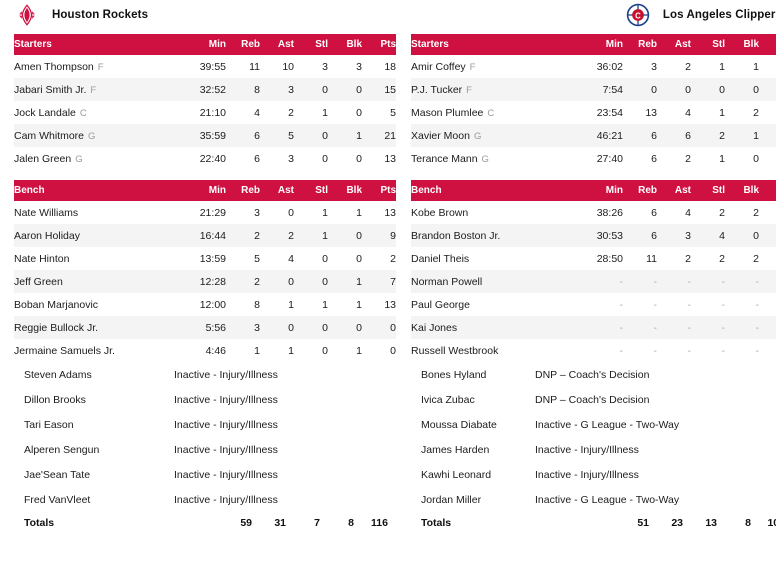 Image resolution: width=776 pixels, height=567 pixels. I want to click on col-header-starters: Starters, so click(495, 44).